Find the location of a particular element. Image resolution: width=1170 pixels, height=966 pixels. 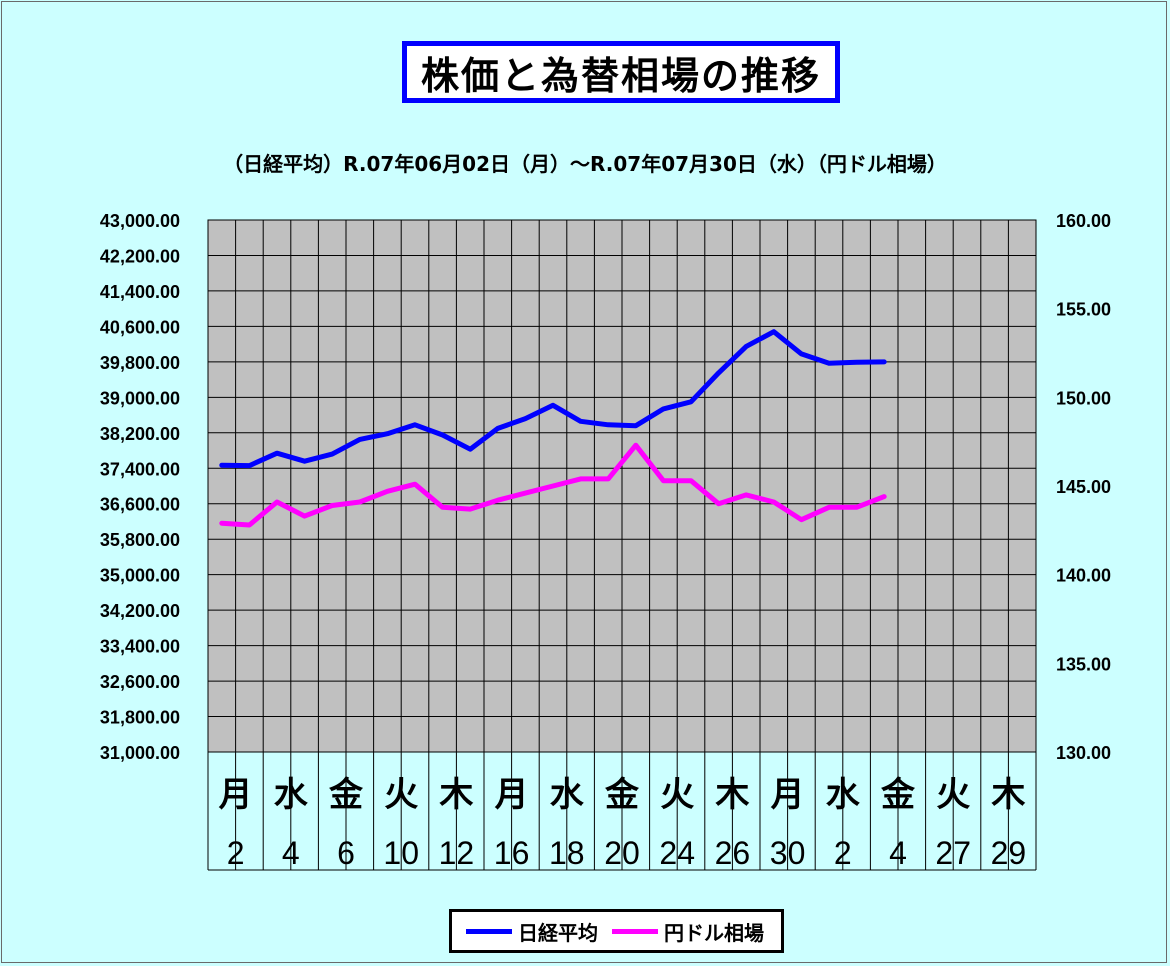

legend-item-nikkei: 日経平均 is located at coordinates (532, 931).